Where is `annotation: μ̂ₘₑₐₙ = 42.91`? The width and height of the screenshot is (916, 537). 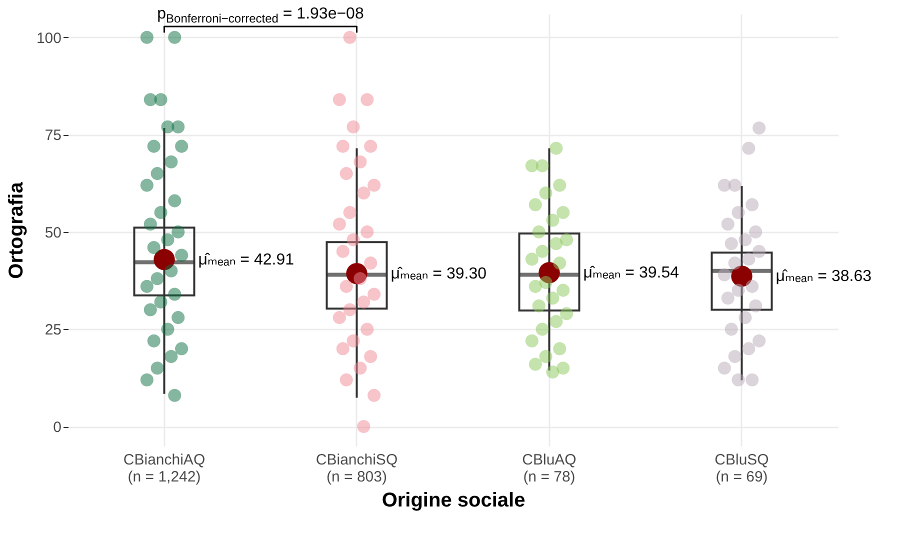 annotation: μ̂ₘₑₐₙ = 42.91 is located at coordinates (246, 260).